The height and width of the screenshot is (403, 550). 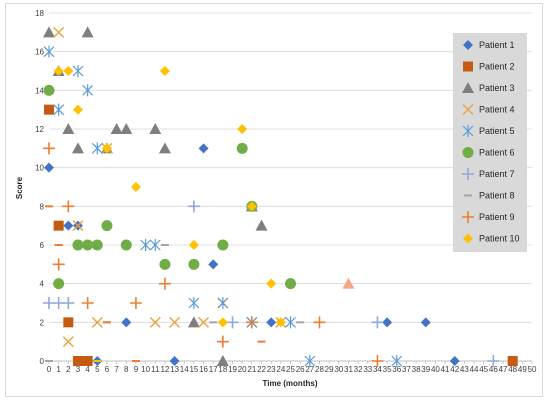 I want to click on x-tick-label: 31, so click(x=348, y=369).